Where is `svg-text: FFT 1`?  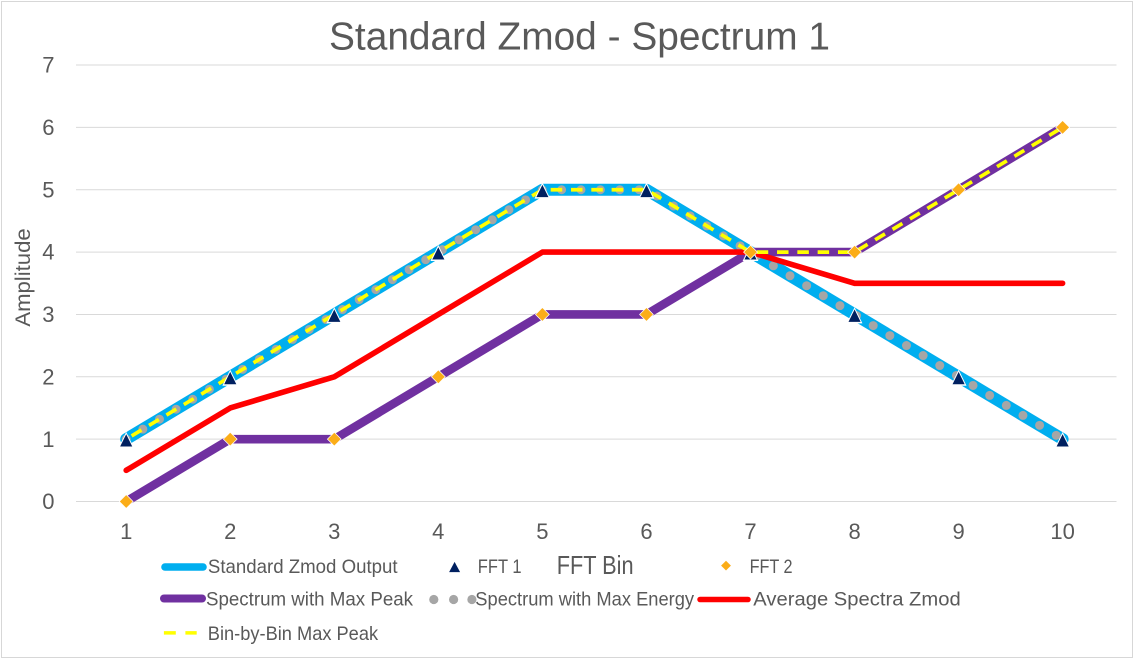 svg-text: FFT 1 is located at coordinates (500, 567).